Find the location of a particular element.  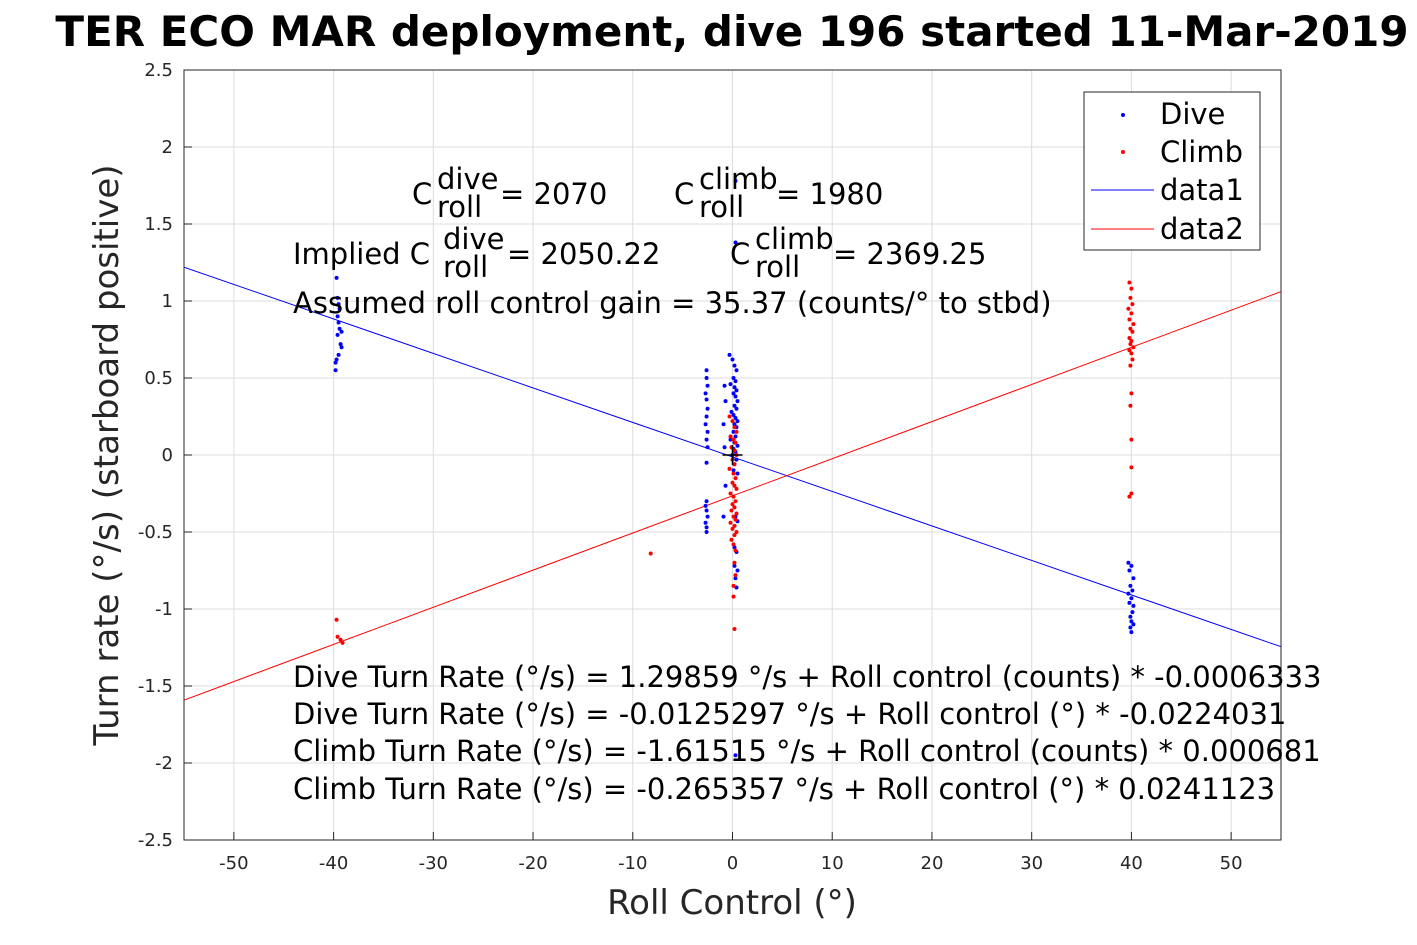

implied-dive-sup: dive is located at coordinates (473, 239).